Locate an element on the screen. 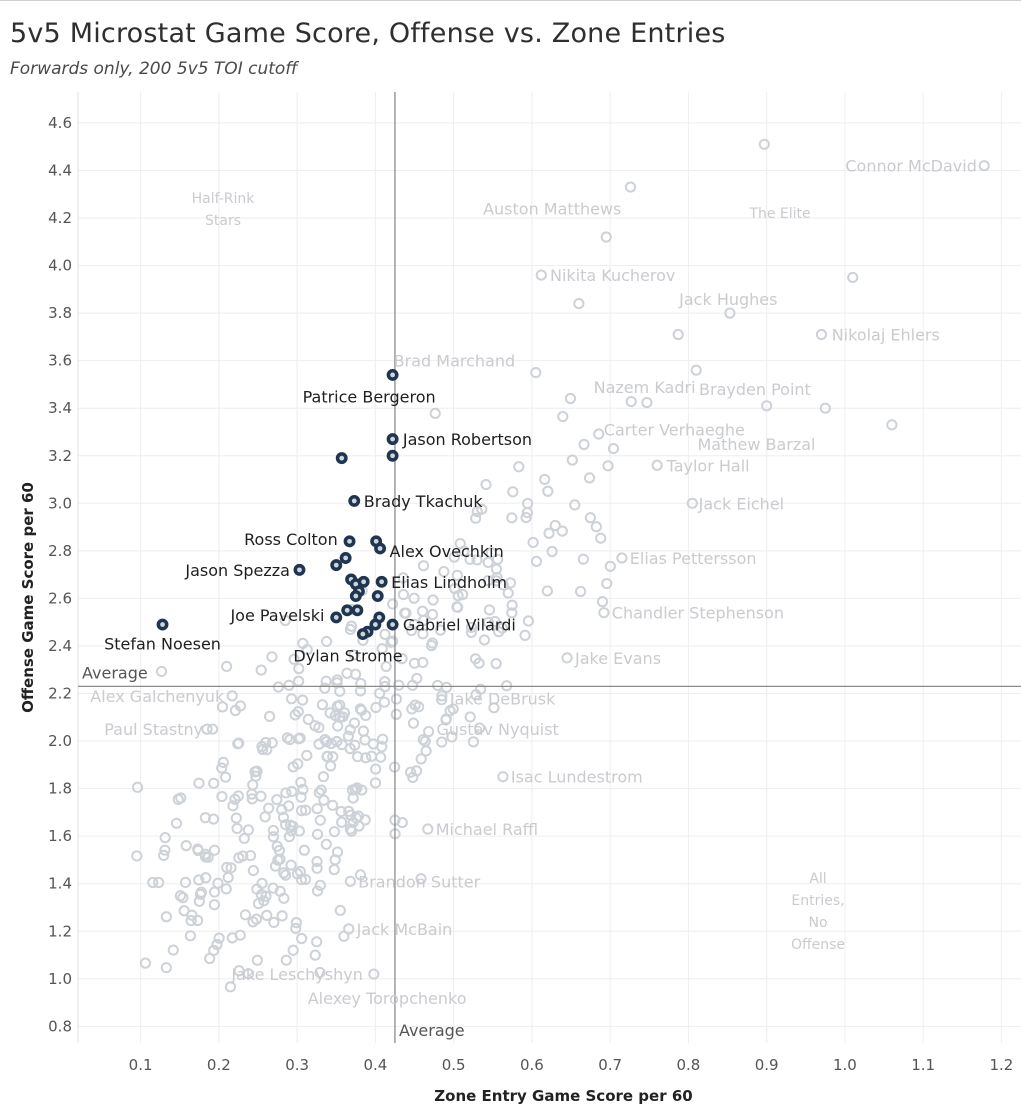  background-point-label: Connor McDavid is located at coordinates (911, 166).